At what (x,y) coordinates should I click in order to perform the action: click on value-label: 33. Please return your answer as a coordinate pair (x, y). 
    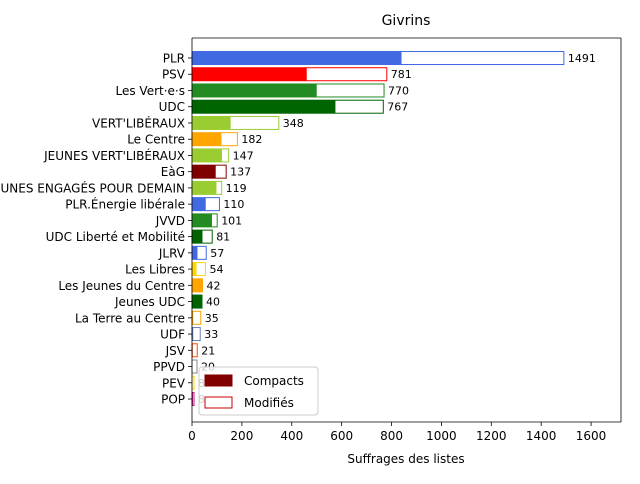
    Looking at the image, I should click on (211, 334).